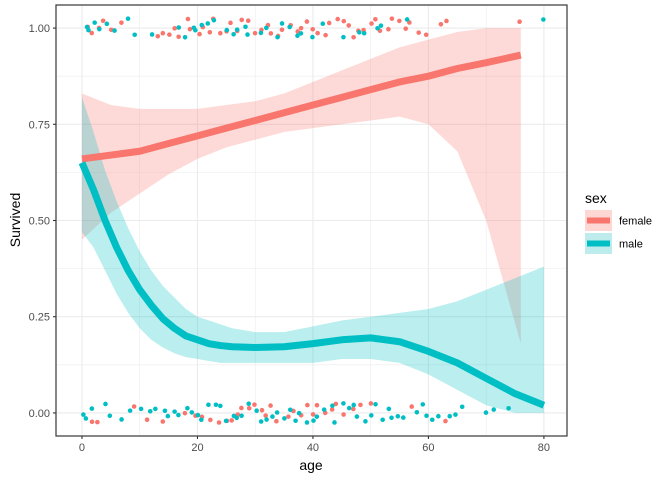 The image size is (672, 480). What do you see at coordinates (39, 414) in the screenshot?
I see `y-tick-label: 0.00` at bounding box center [39, 414].